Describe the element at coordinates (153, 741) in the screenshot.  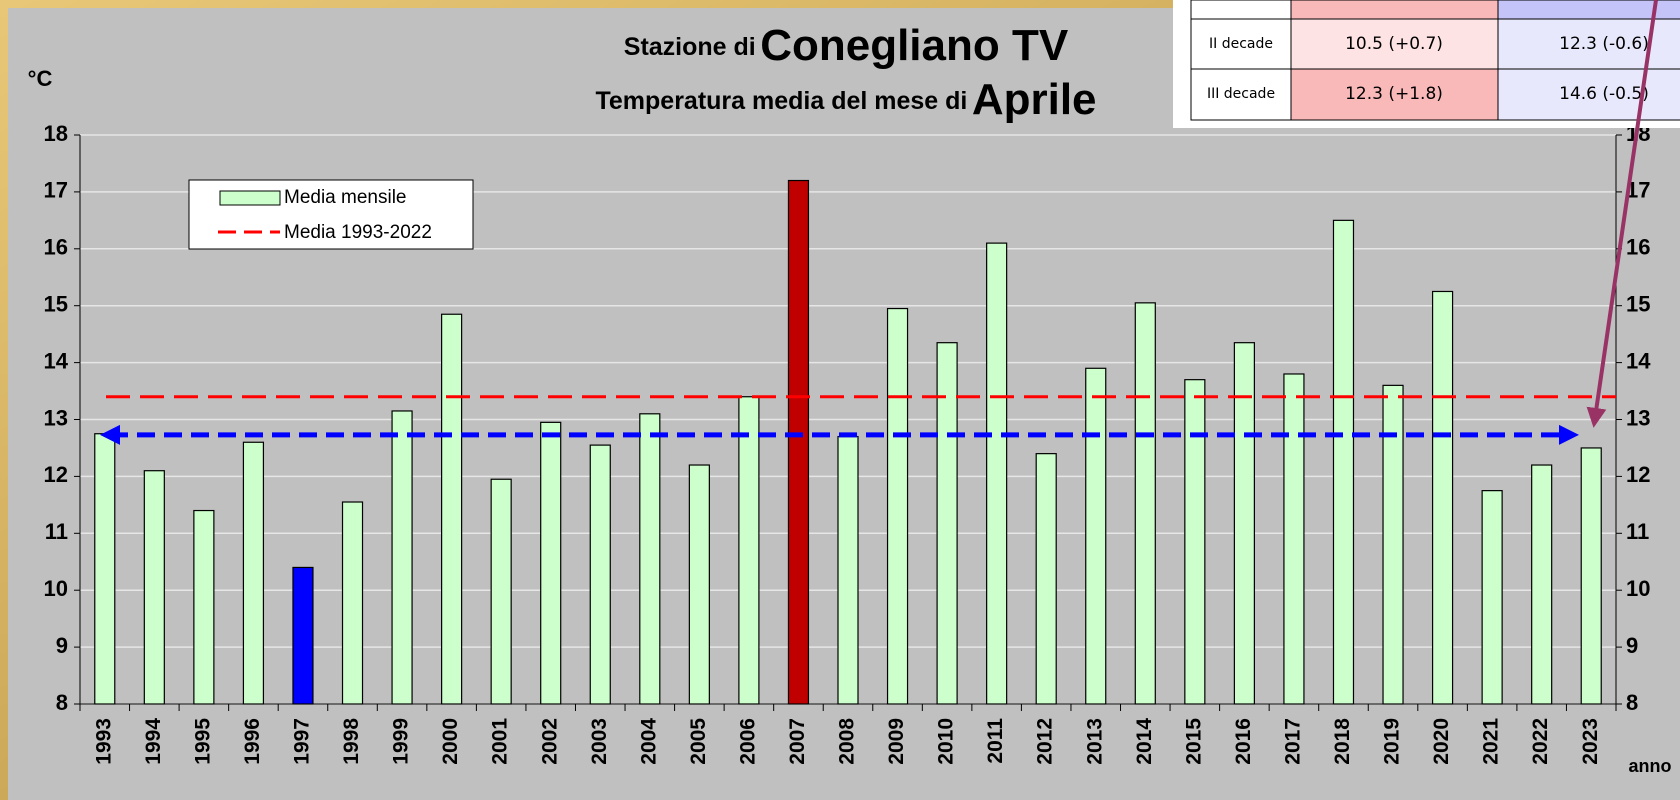
I see `x-tick-label: 1994` at that location.